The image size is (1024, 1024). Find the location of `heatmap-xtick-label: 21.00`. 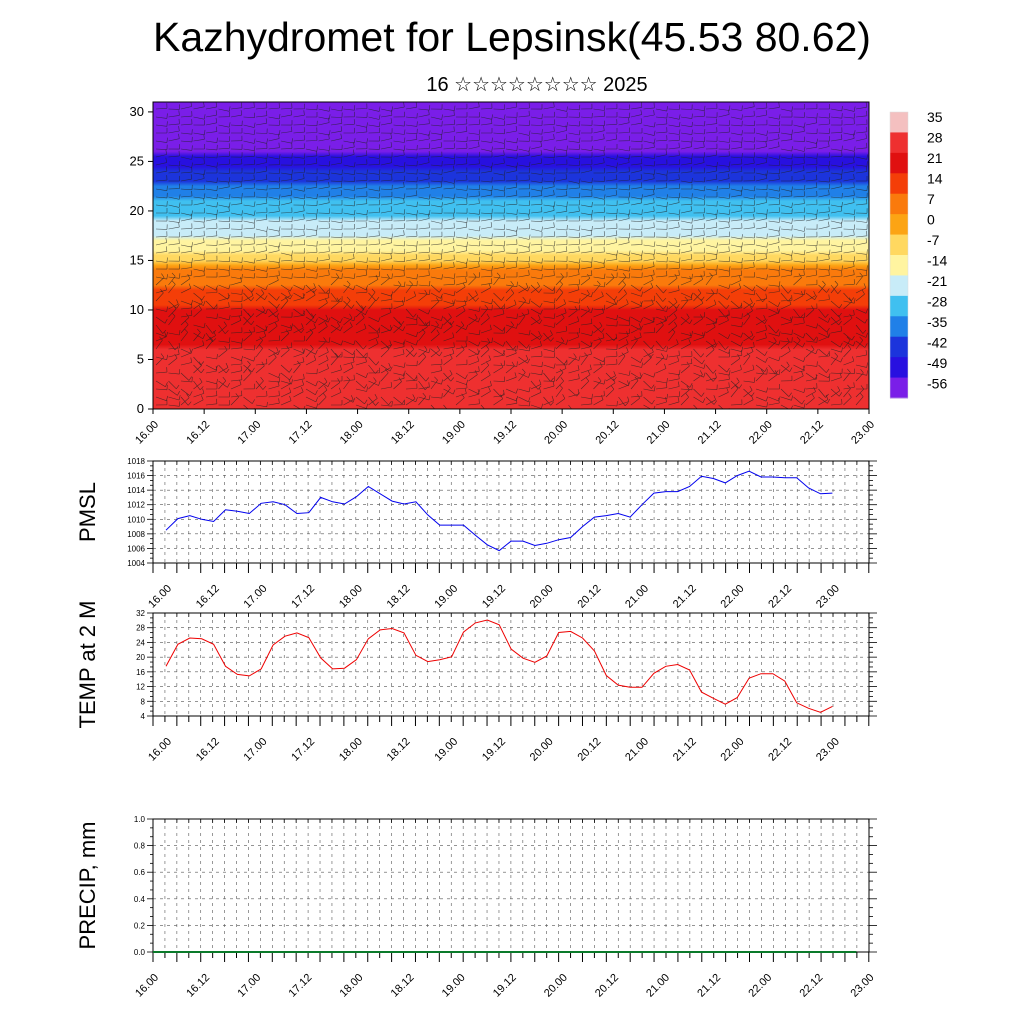

heatmap-xtick-label: 21.00 is located at coordinates (659, 433).